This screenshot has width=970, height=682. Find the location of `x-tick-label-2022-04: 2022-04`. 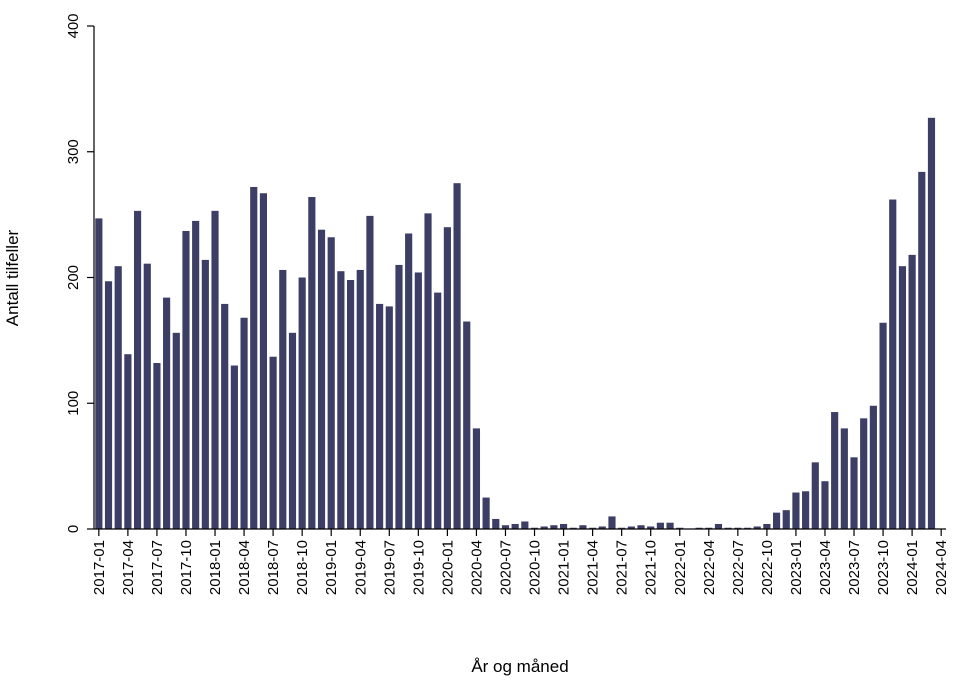

x-tick-label-2022-04: 2022-04 is located at coordinates (709, 567).